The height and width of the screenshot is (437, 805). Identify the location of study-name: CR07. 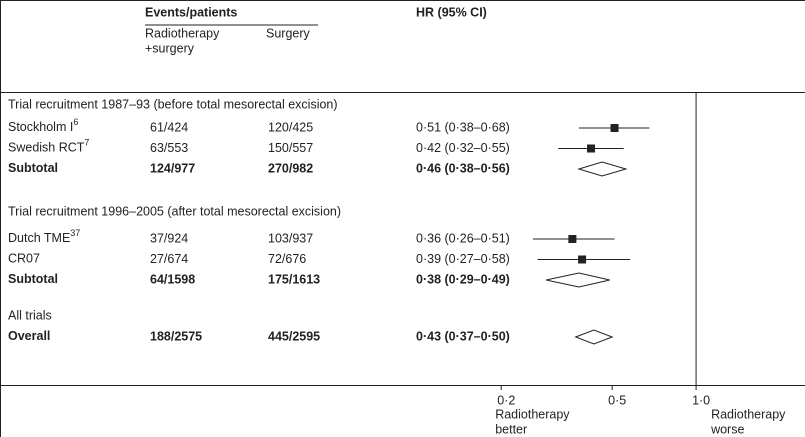
(24, 259).